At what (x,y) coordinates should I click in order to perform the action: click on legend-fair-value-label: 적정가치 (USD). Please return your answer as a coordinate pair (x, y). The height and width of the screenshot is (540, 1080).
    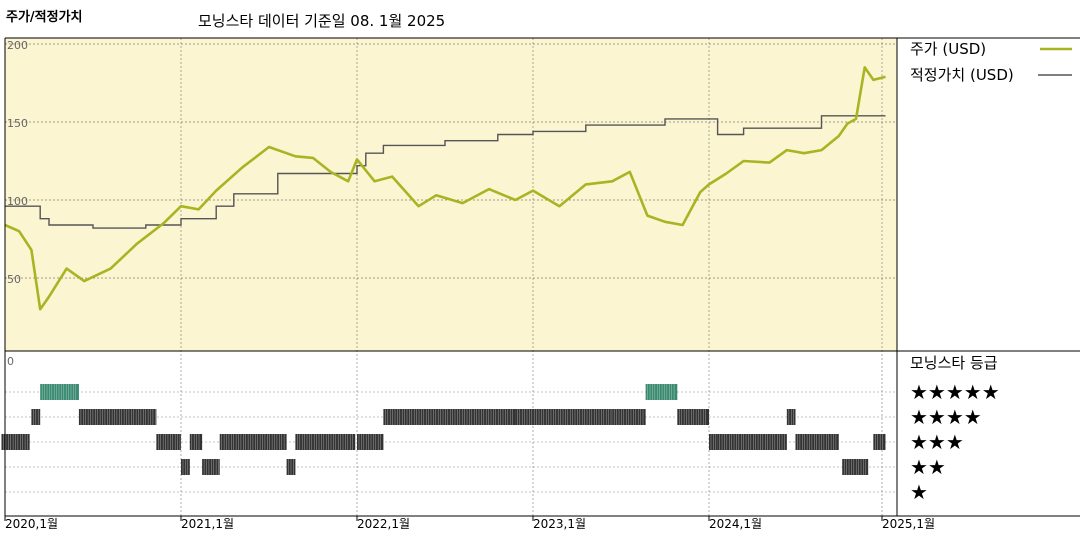
    Looking at the image, I should click on (962, 75).